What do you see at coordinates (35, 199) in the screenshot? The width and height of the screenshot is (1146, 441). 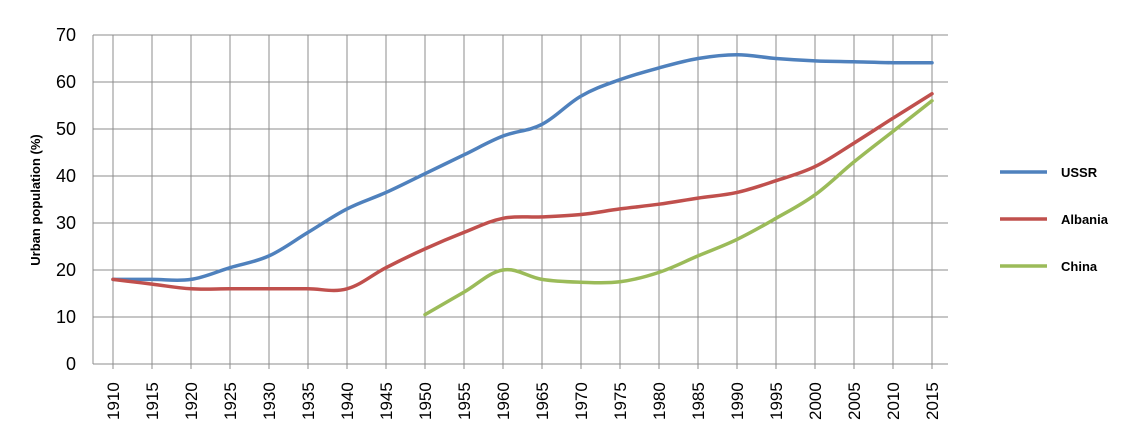 I see `y-axis-label: Urban population (%)` at bounding box center [35, 199].